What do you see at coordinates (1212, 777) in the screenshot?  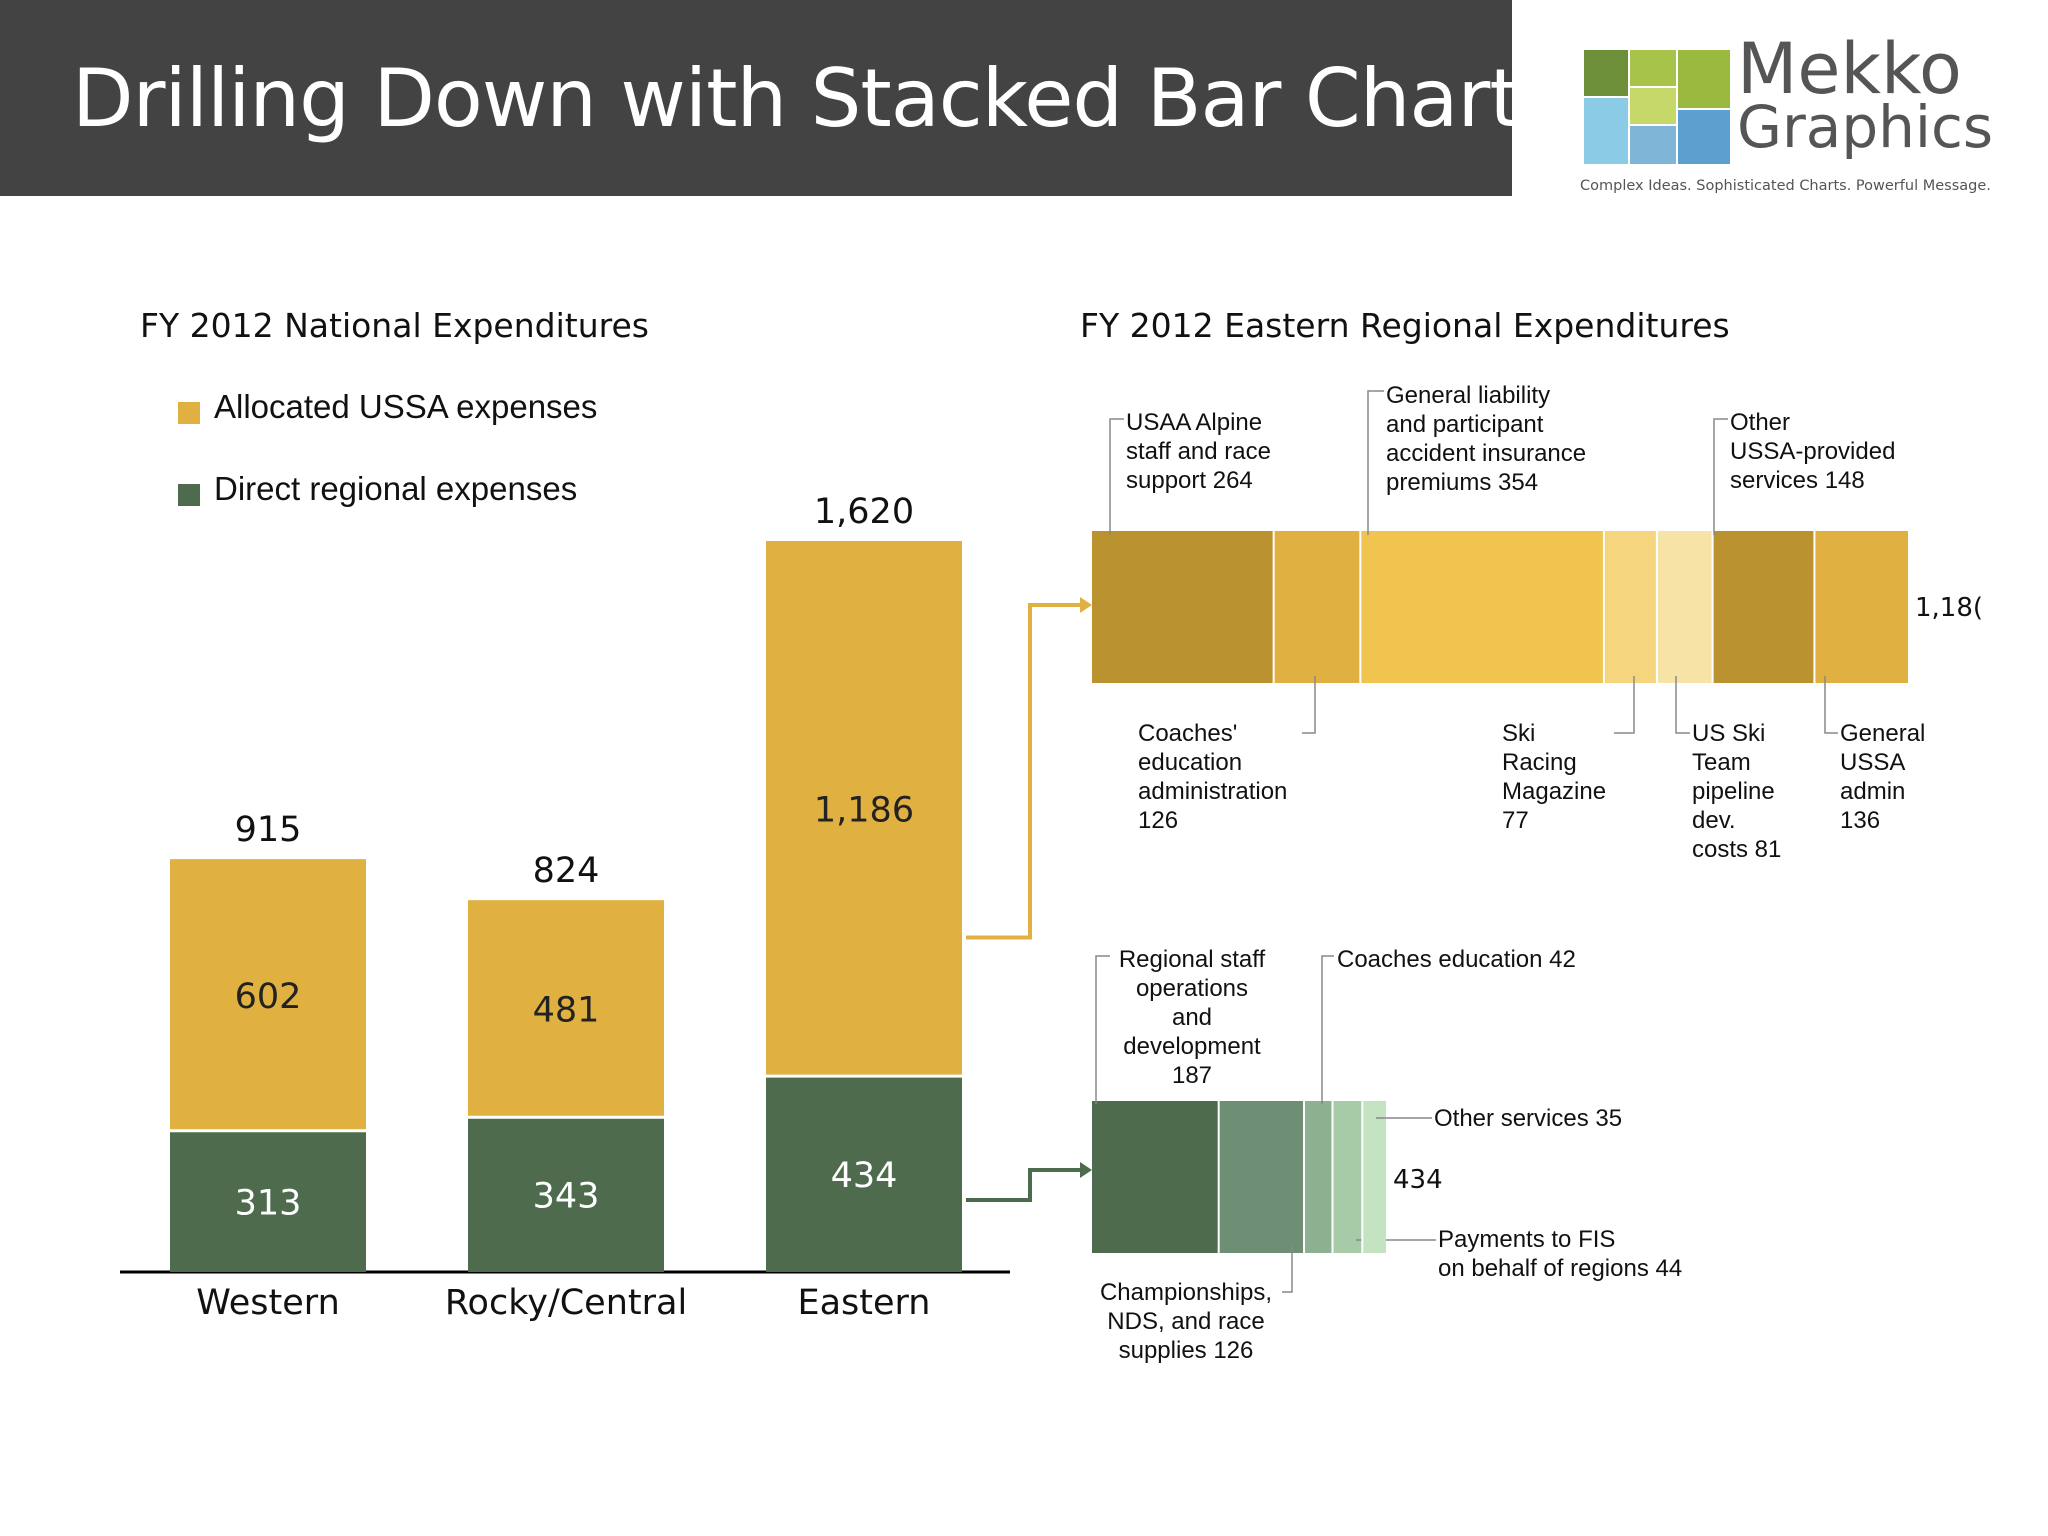 I see `segment-label-1-1: Coaches' education administration 126` at bounding box center [1212, 777].